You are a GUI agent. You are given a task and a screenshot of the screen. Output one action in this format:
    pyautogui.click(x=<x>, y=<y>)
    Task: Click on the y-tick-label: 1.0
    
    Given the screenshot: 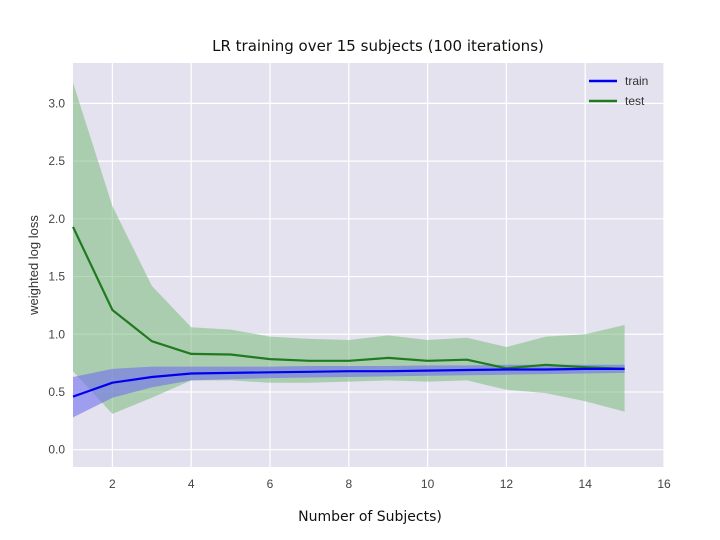 What is the action you would take?
    pyautogui.click(x=56, y=334)
    